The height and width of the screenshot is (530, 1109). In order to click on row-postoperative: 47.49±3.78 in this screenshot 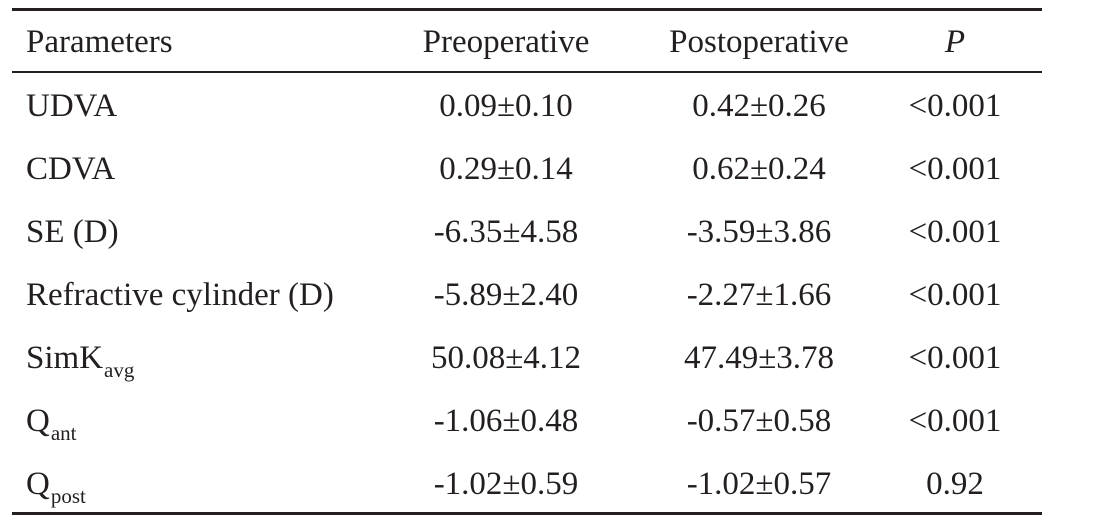, I will do `click(759, 358)`.